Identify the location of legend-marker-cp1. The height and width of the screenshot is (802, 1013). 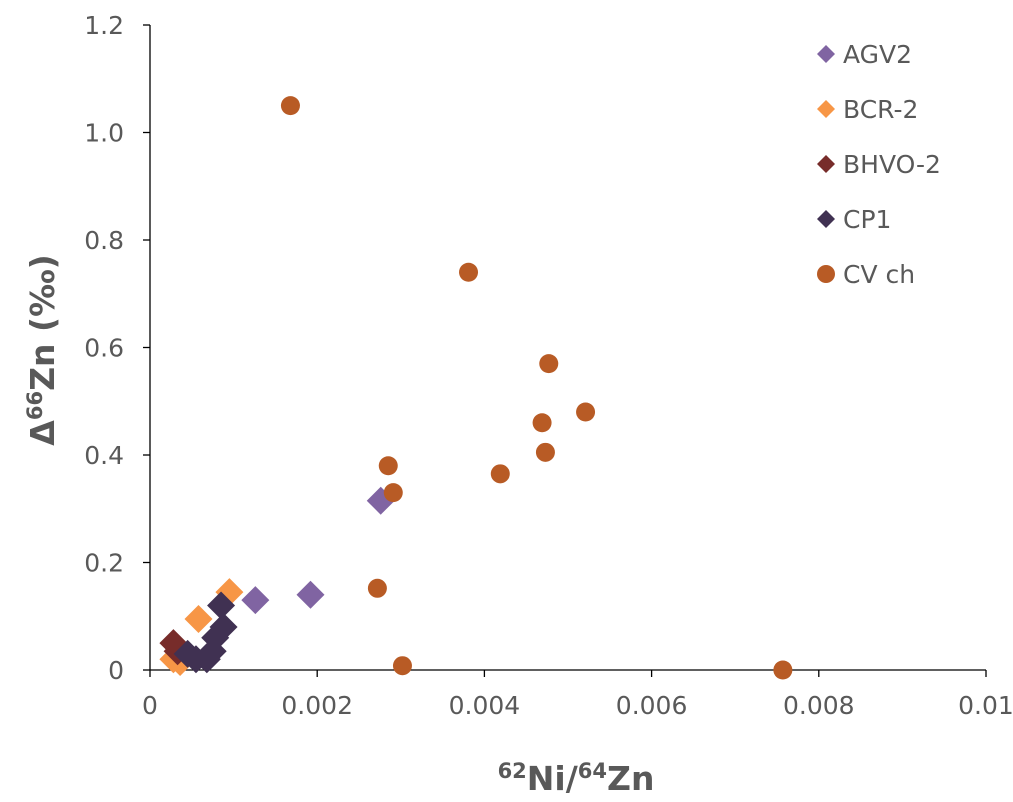
(826, 219).